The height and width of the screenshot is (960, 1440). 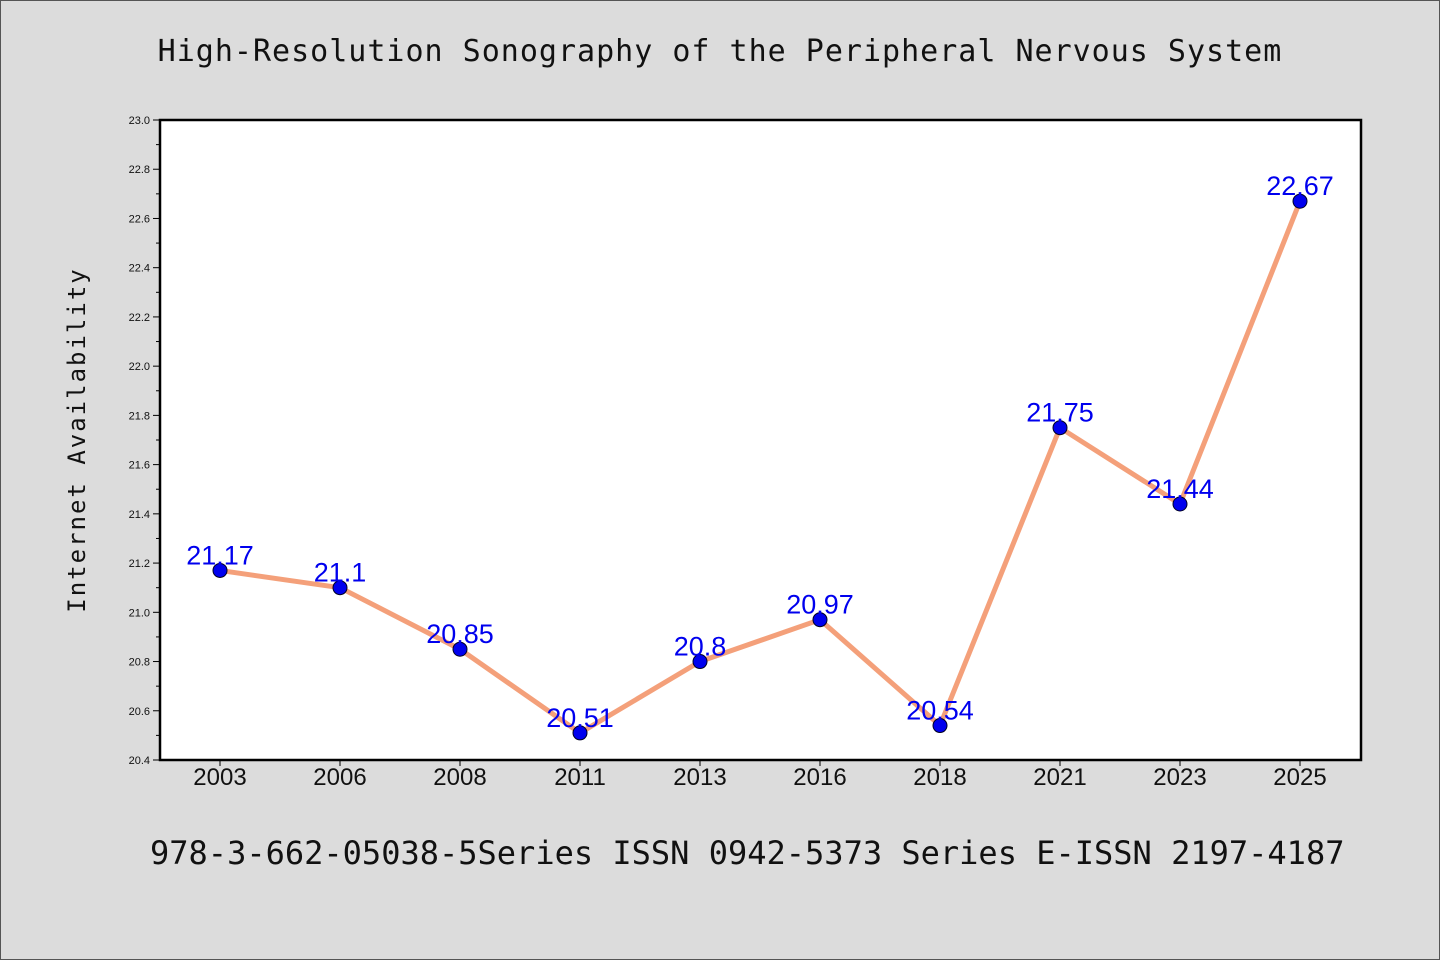 I want to click on x-tick-label: 2025, so click(x=1299, y=777).